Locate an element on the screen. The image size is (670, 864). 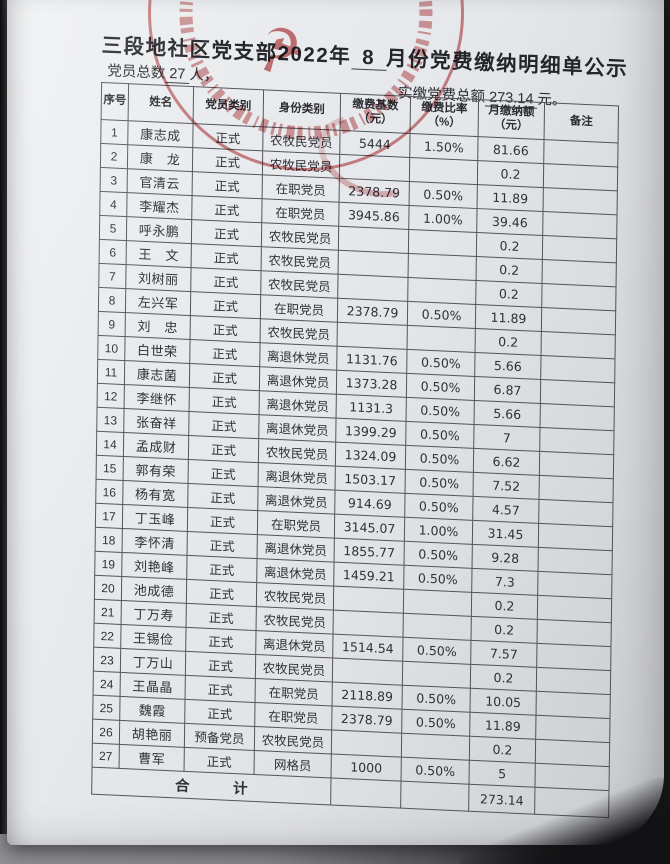
cell-no: 14 is located at coordinates (110, 444).